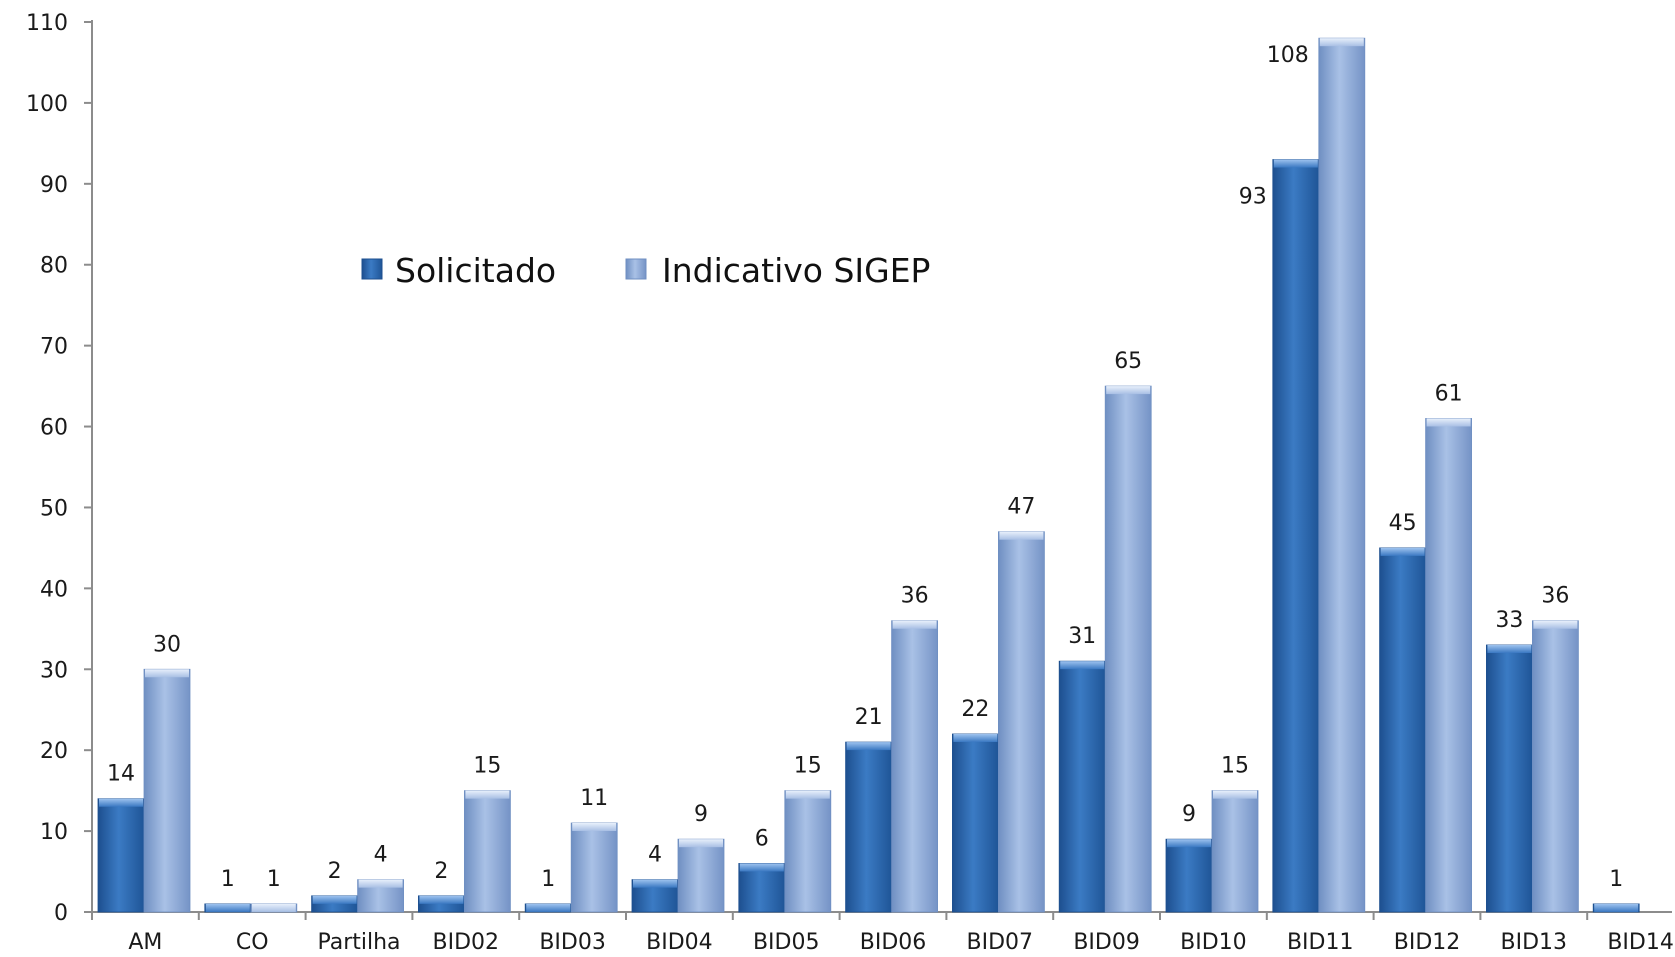 The width and height of the screenshot is (1675, 957). I want to click on x-tick-label: BID06, so click(893, 942).